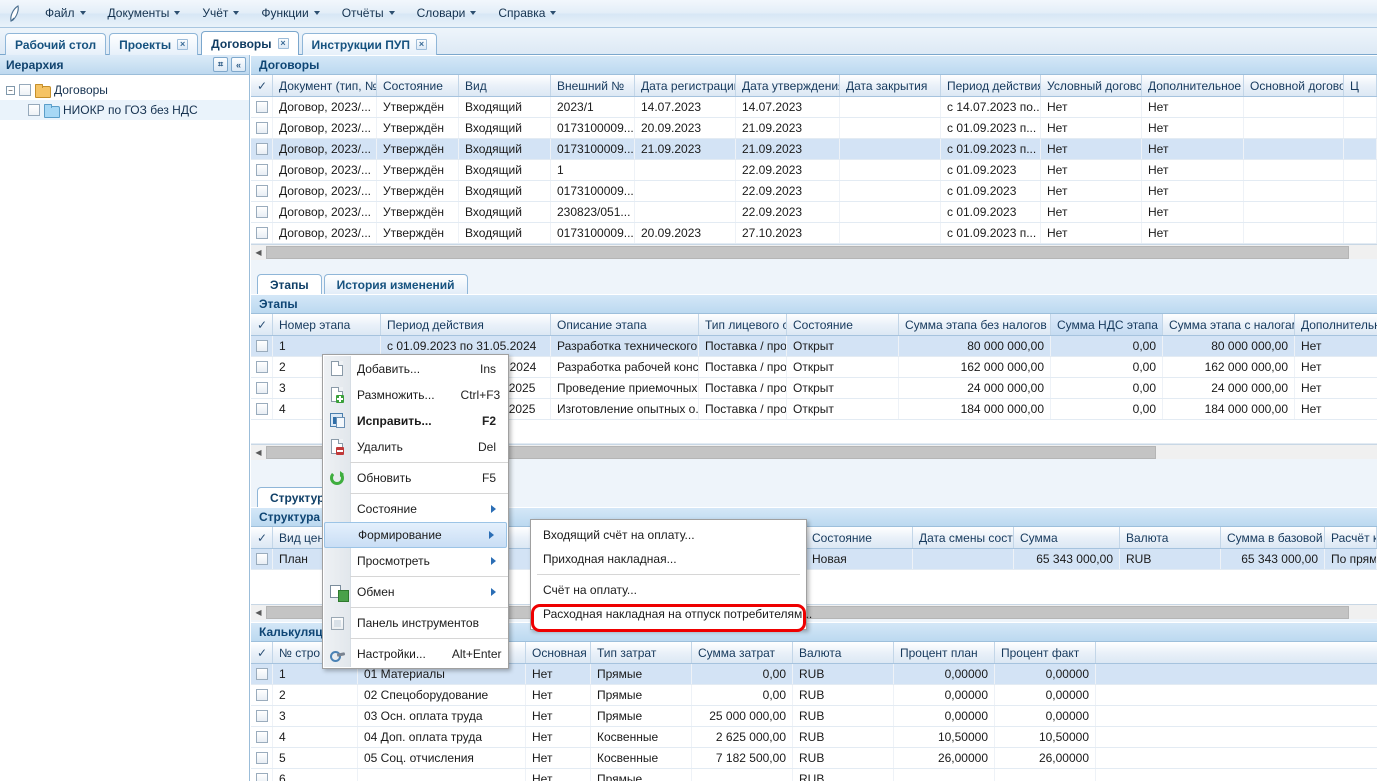 This screenshot has width=1377, height=781. Describe the element at coordinates (154, 44) in the screenshot. I see `tab-проекты: Проекты ×` at that location.